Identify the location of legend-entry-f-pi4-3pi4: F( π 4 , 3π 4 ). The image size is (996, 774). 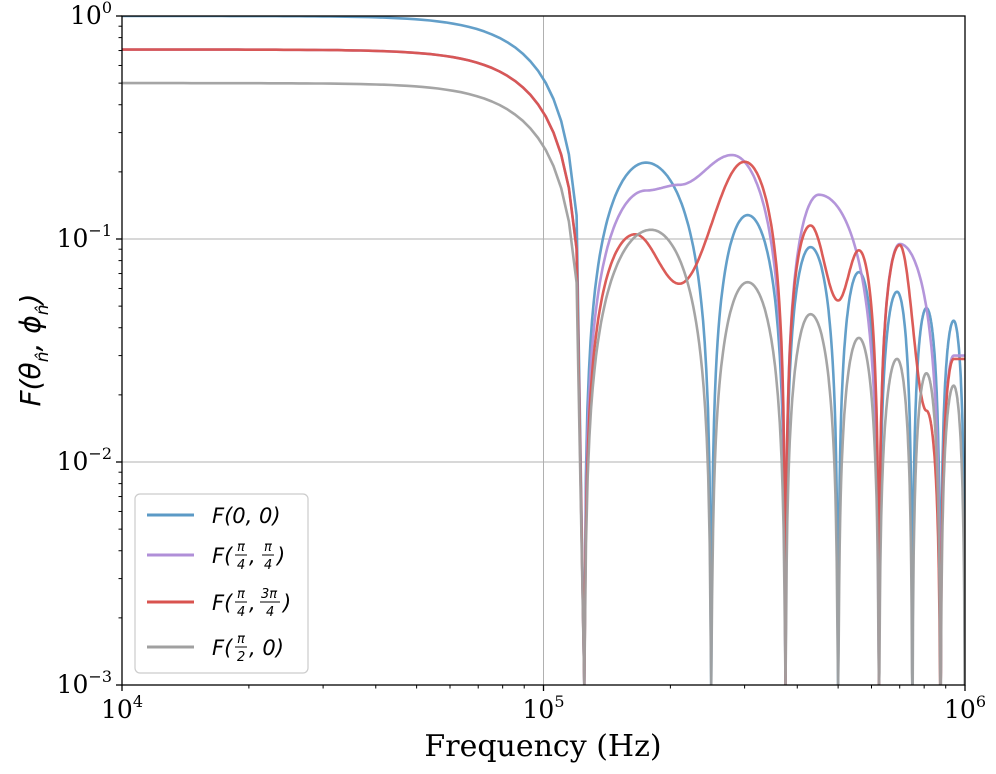
(219, 603).